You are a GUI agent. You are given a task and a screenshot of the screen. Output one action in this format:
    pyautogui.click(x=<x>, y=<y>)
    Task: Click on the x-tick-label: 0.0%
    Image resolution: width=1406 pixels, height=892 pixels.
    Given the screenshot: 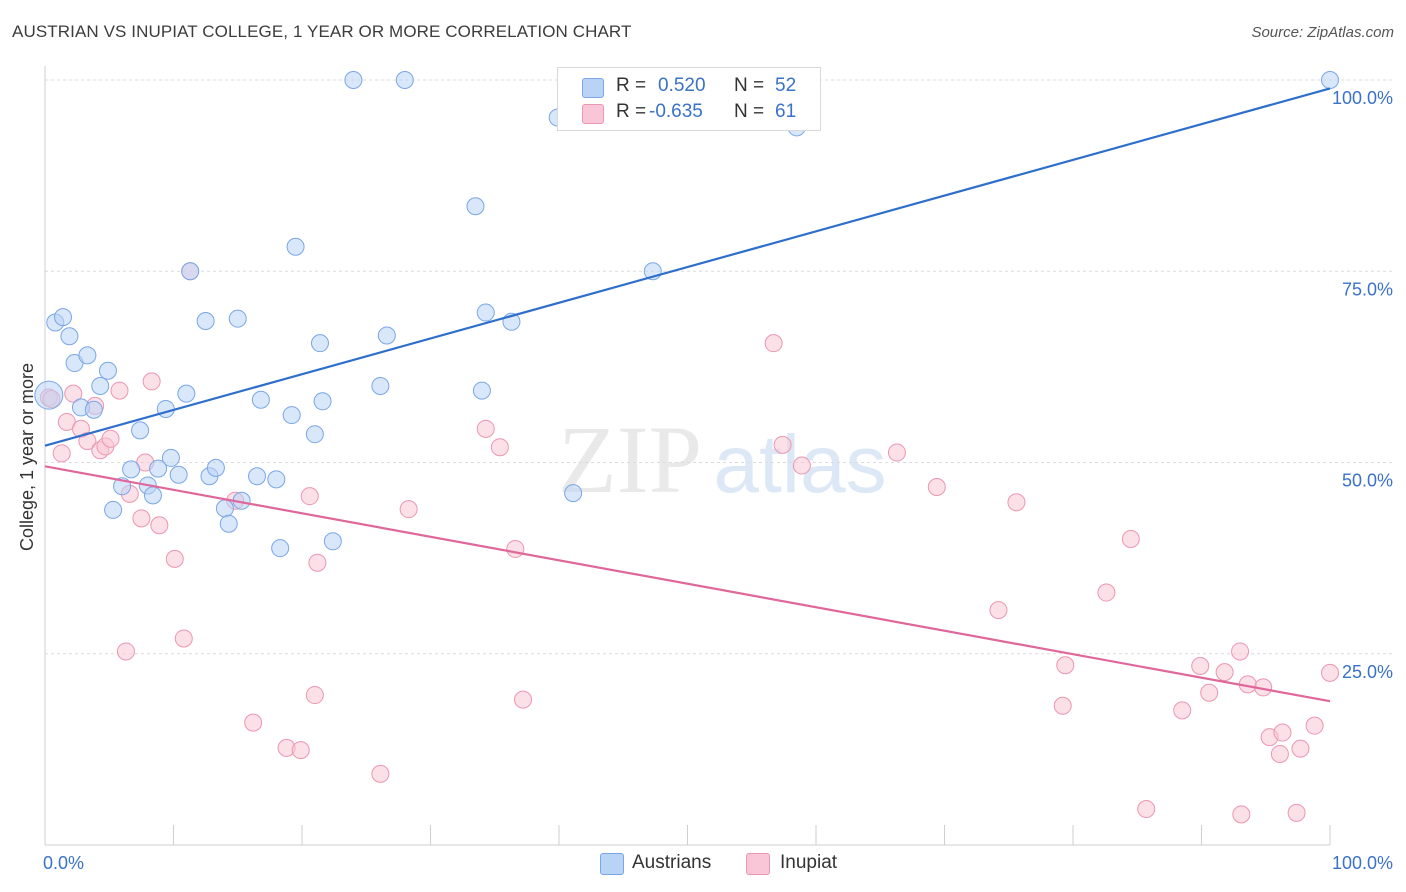 What is the action you would take?
    pyautogui.click(x=63, y=863)
    